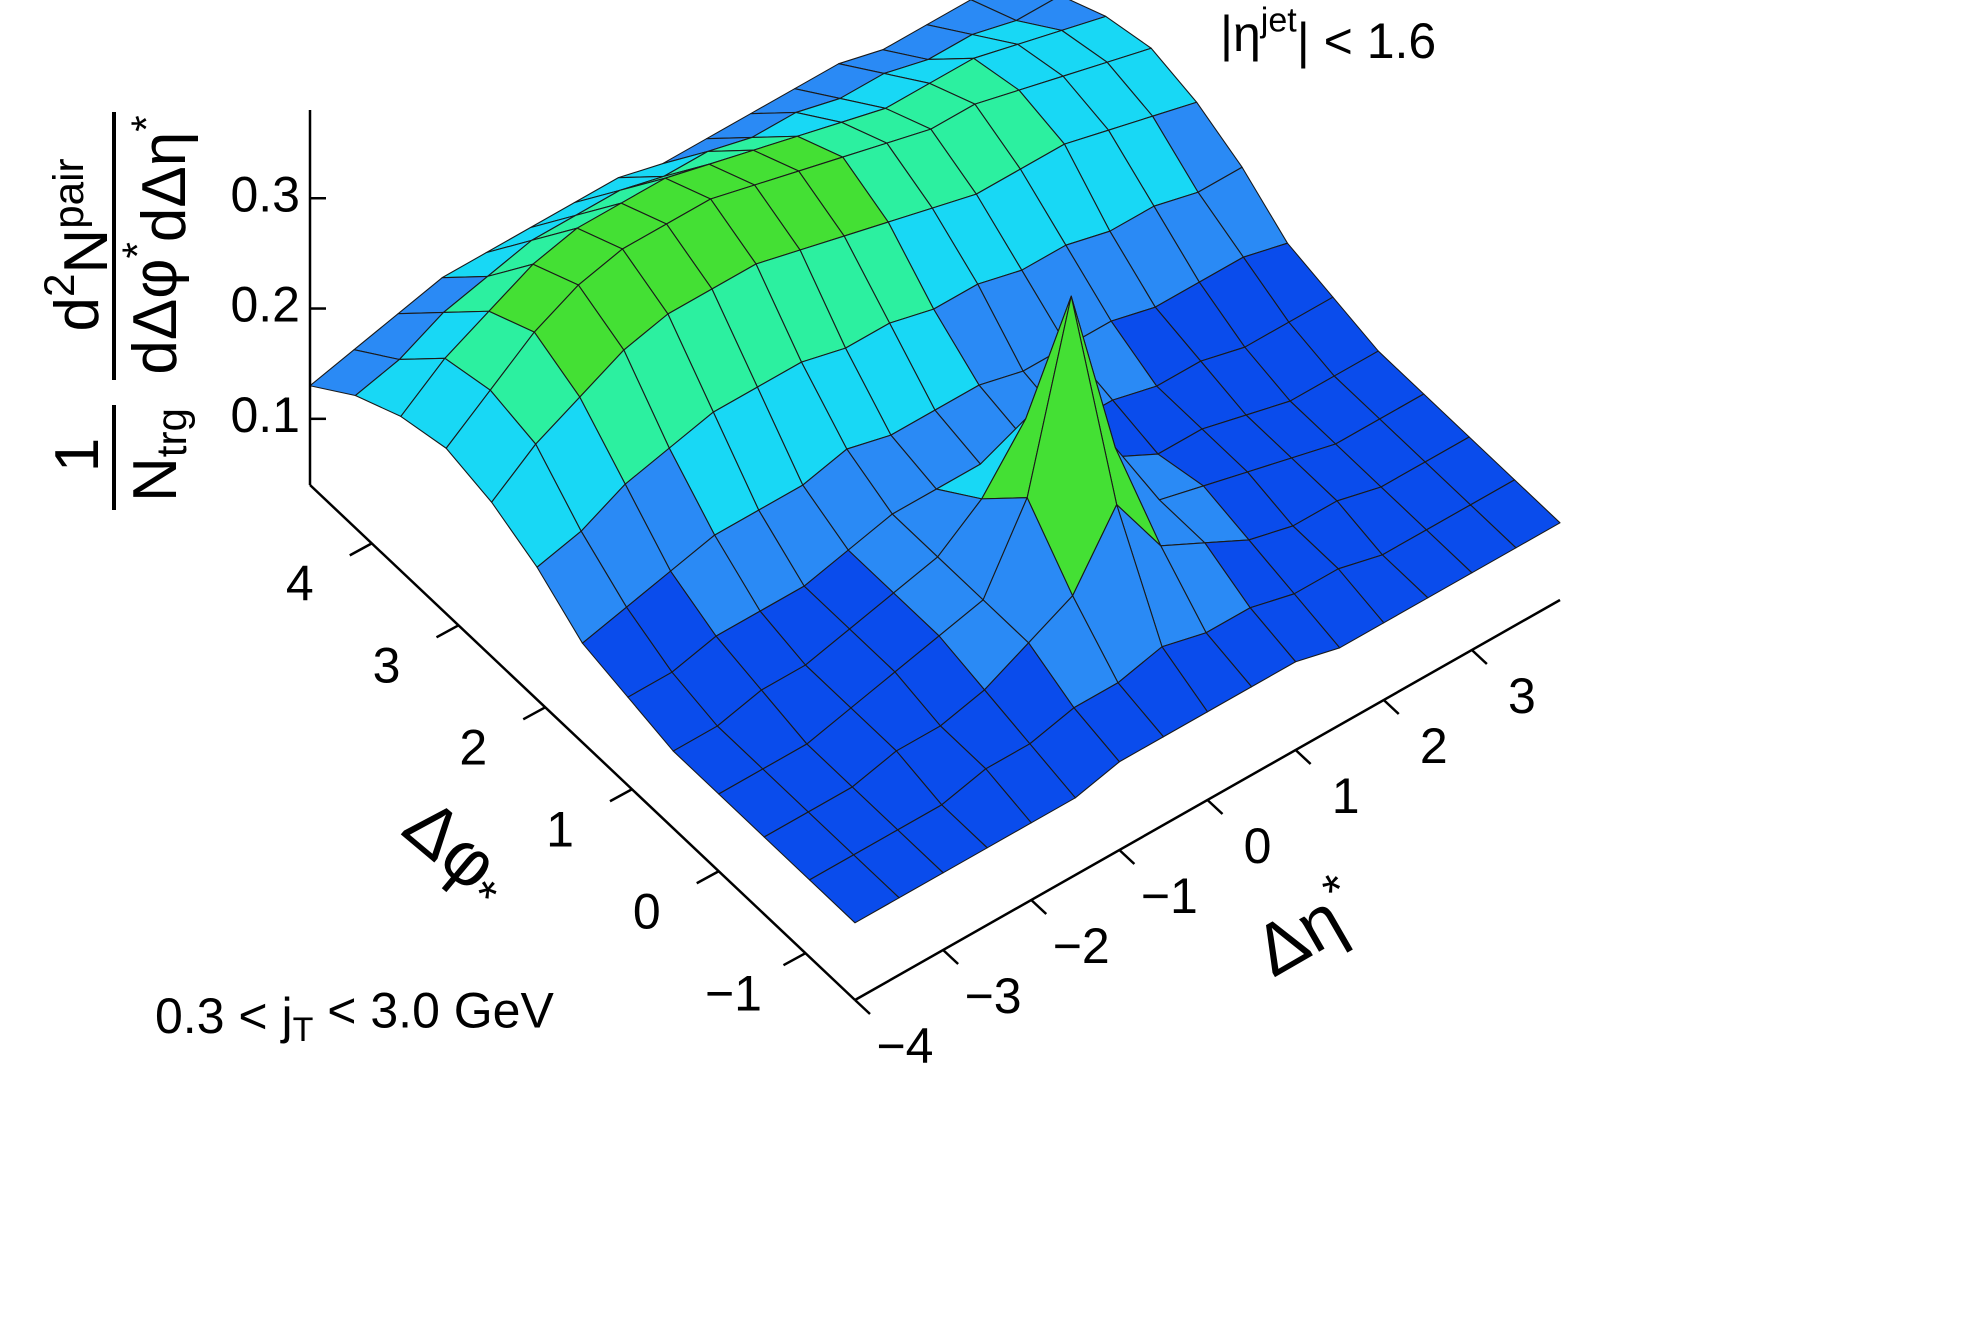  I want to click on x-tick-label: 0, so click(1258, 846).